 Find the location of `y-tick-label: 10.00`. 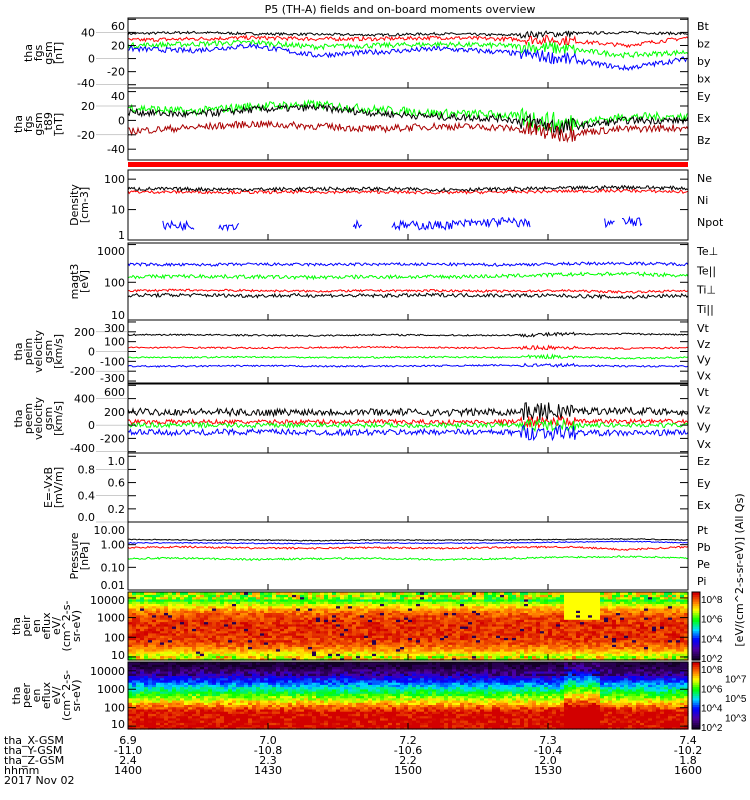

y-tick-label: 10.00 is located at coordinates (110, 530).